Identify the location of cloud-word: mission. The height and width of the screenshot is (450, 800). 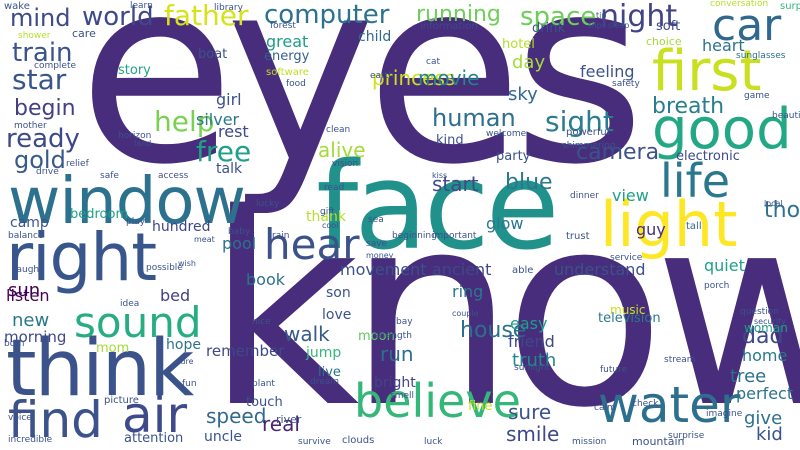
(589, 442).